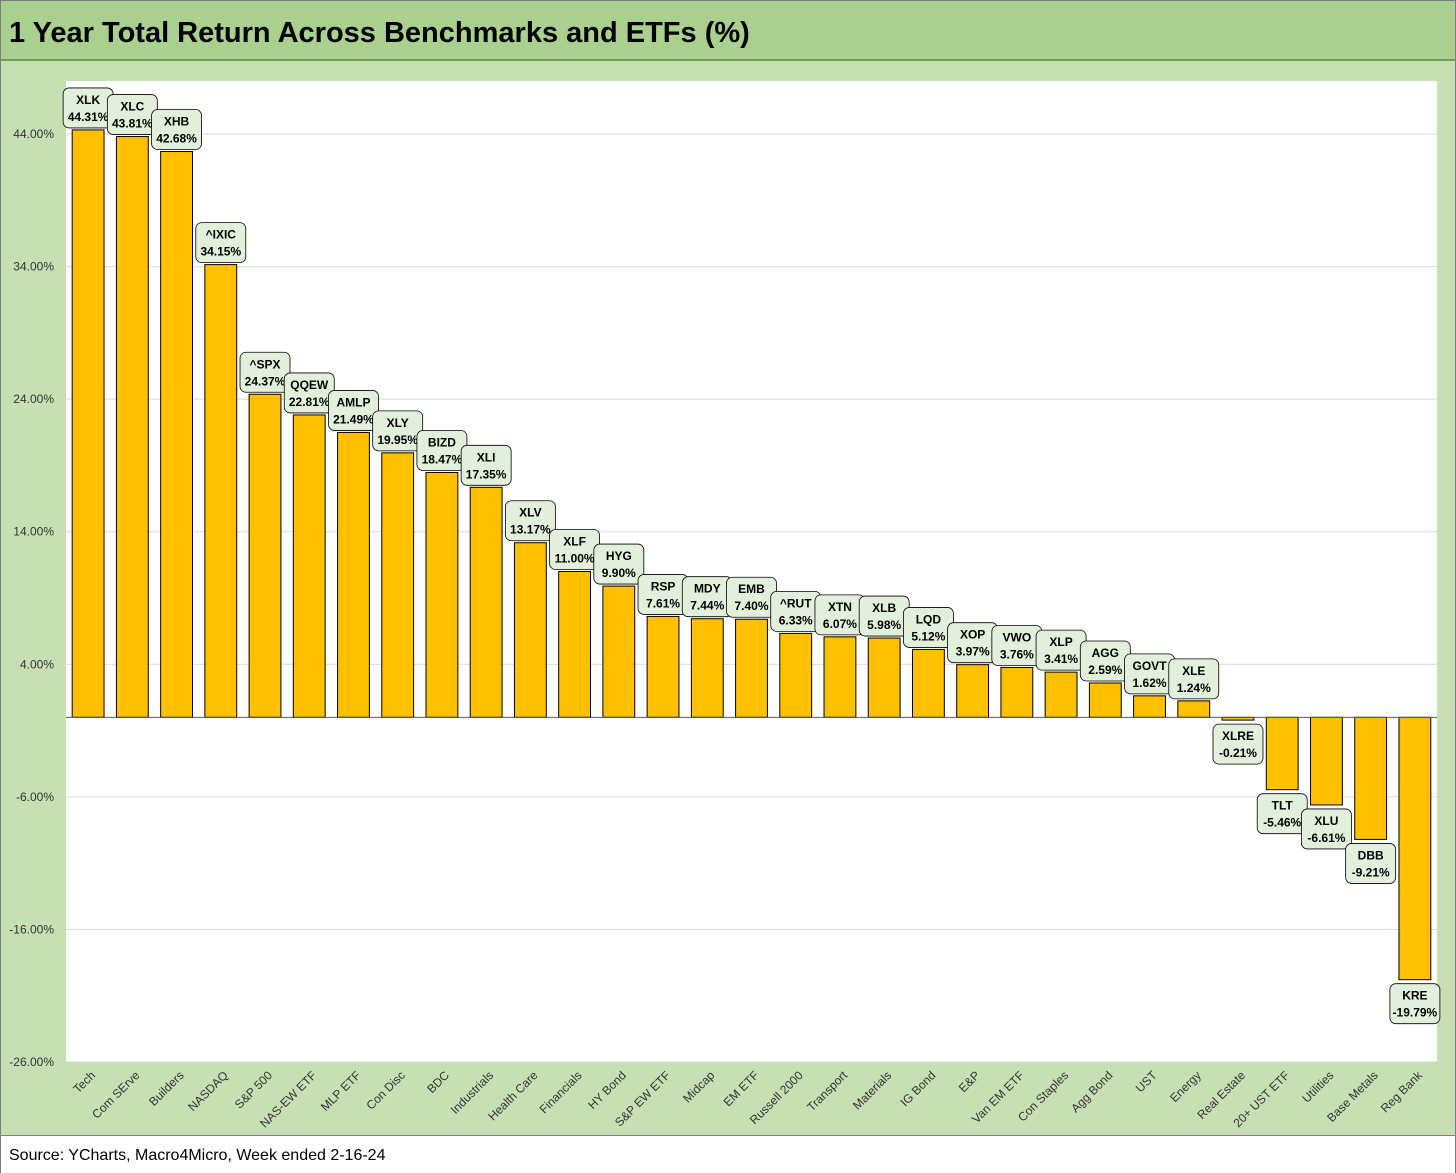 The height and width of the screenshot is (1173, 1456). What do you see at coordinates (1150, 683) in the screenshot?
I see `data-label-value: 1.62%` at bounding box center [1150, 683].